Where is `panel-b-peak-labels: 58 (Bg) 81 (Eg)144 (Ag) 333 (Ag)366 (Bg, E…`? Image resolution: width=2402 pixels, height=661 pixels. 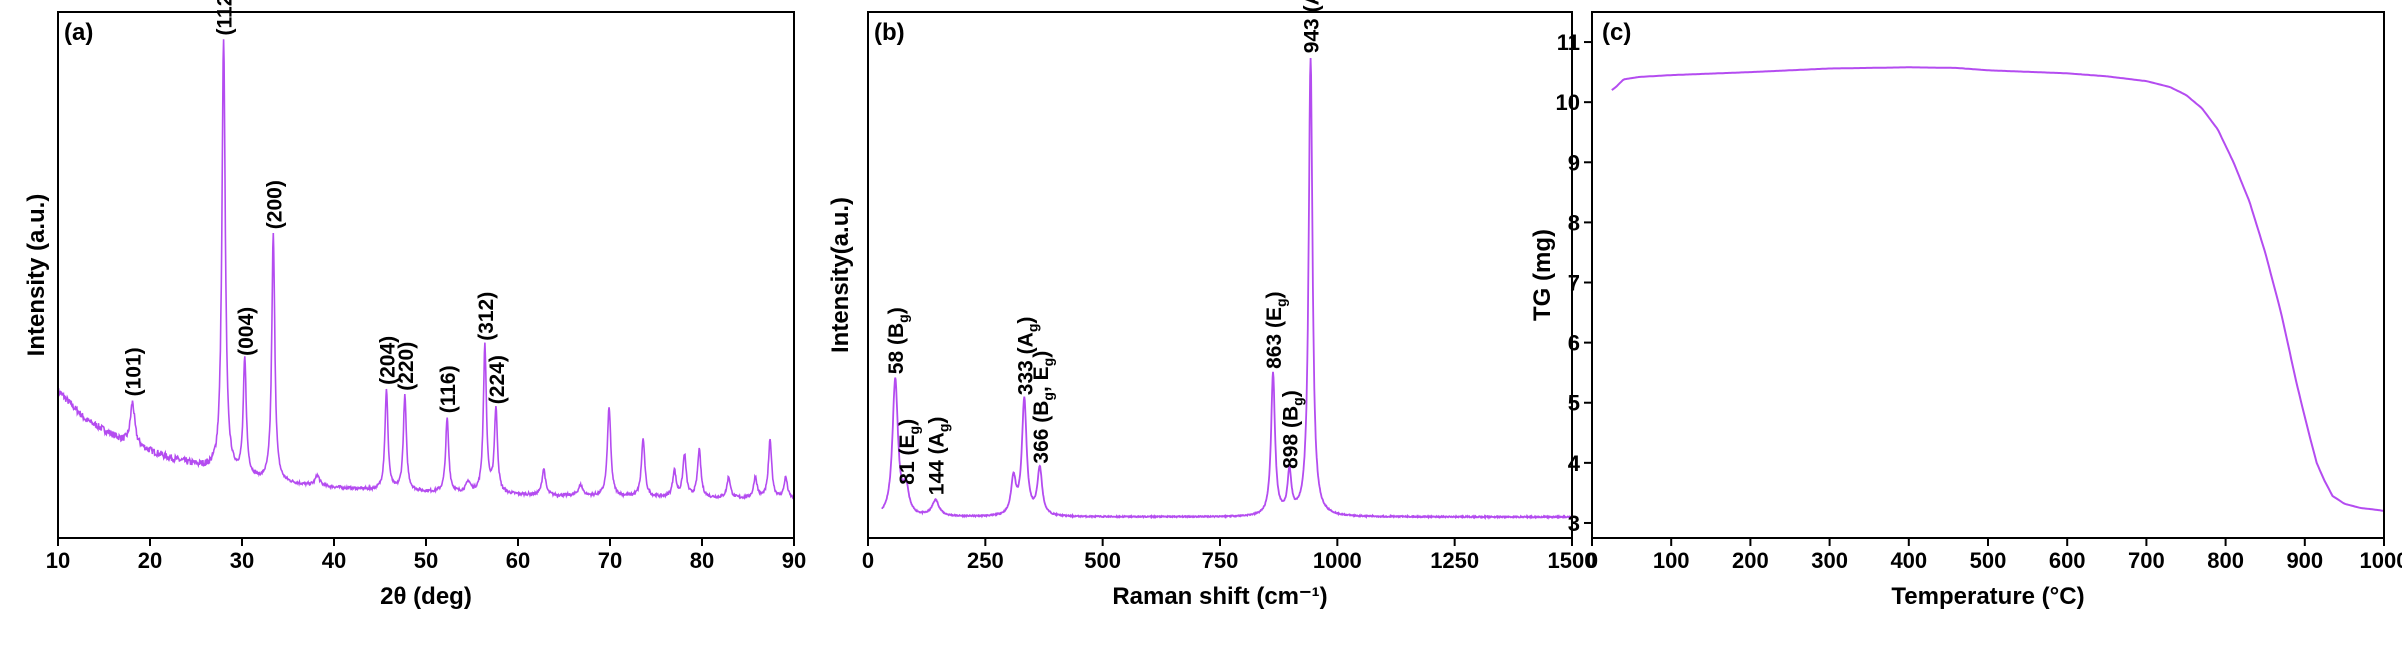 panel-b-peak-labels: 58 (Bg) 81 (Eg)144 (Ag) 333 (Ag)366 (Bg, E… is located at coordinates (1106, 248).